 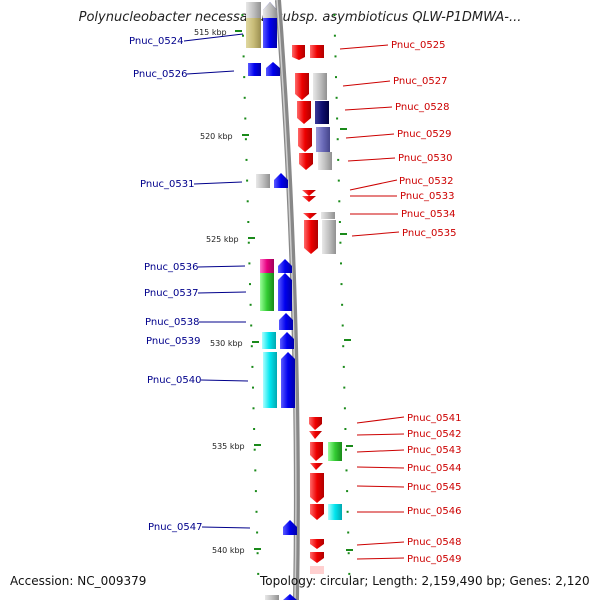 I want to click on gene-pnuc-0546-arrow, so click(x=317, y=512).